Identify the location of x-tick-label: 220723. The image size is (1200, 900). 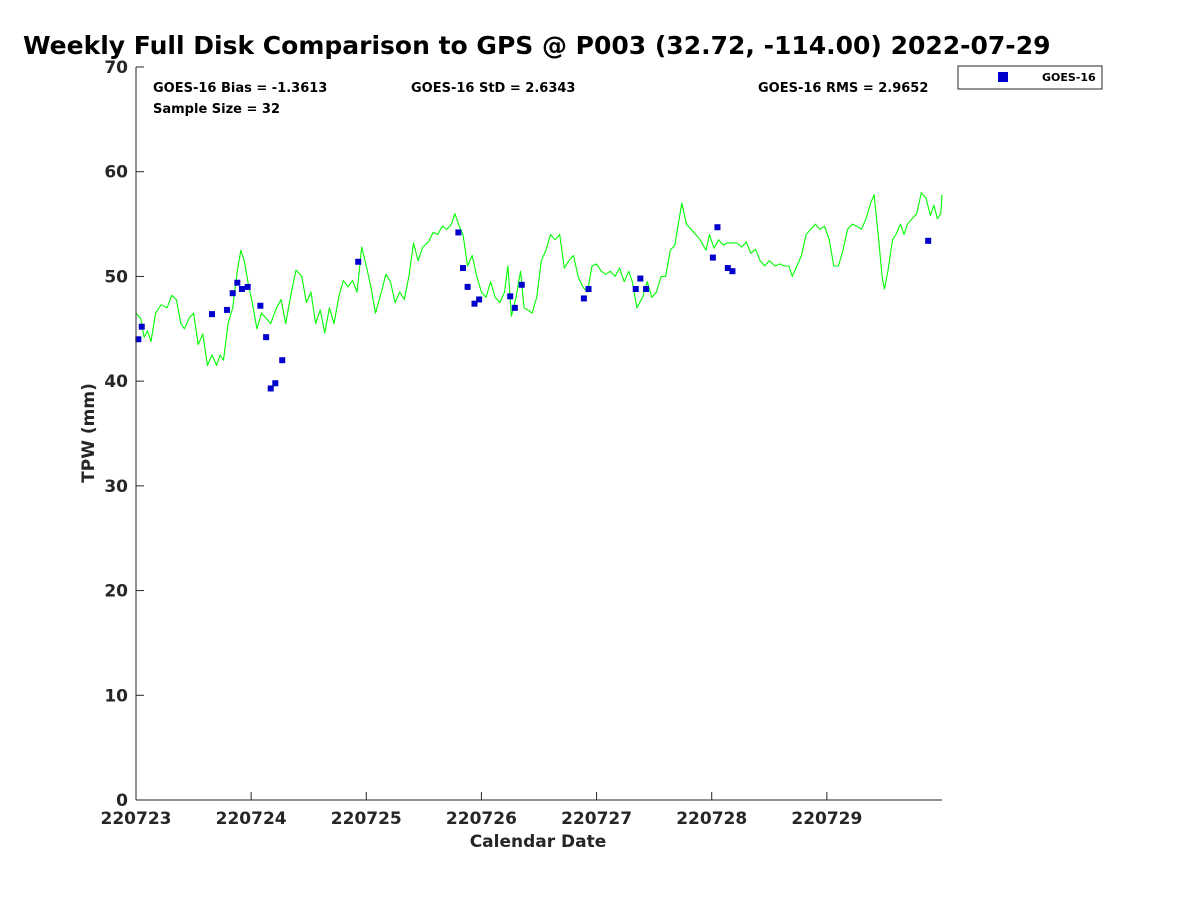
(136, 819).